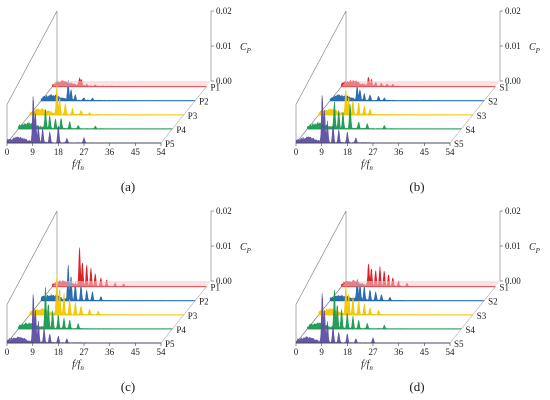  I want to click on series-label-P5: P5, so click(170, 344).